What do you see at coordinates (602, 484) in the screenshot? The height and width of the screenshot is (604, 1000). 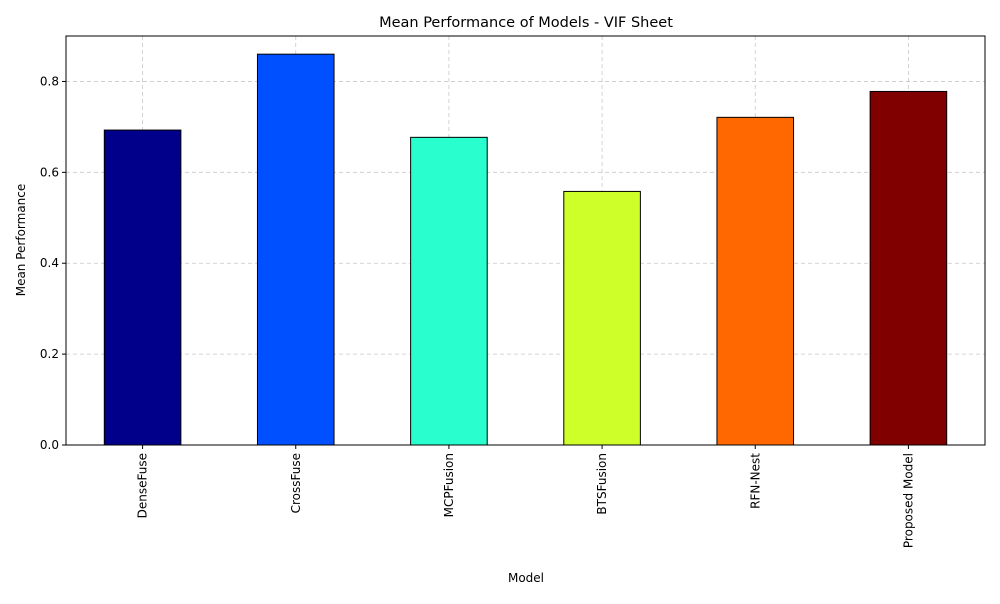 I see `x-tick-label: BTSFusion` at bounding box center [602, 484].